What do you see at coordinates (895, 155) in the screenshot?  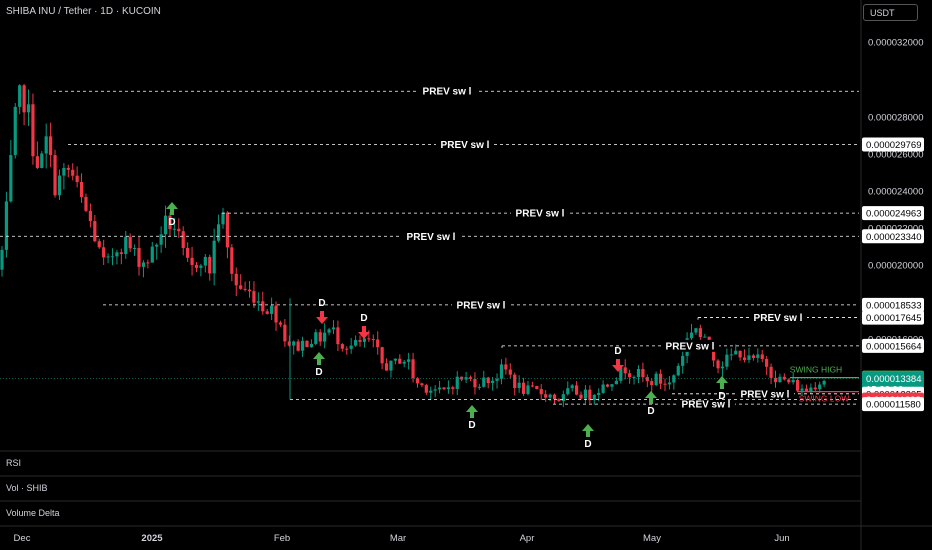 I see `price-axis-tick: 0.000026000` at bounding box center [895, 155].